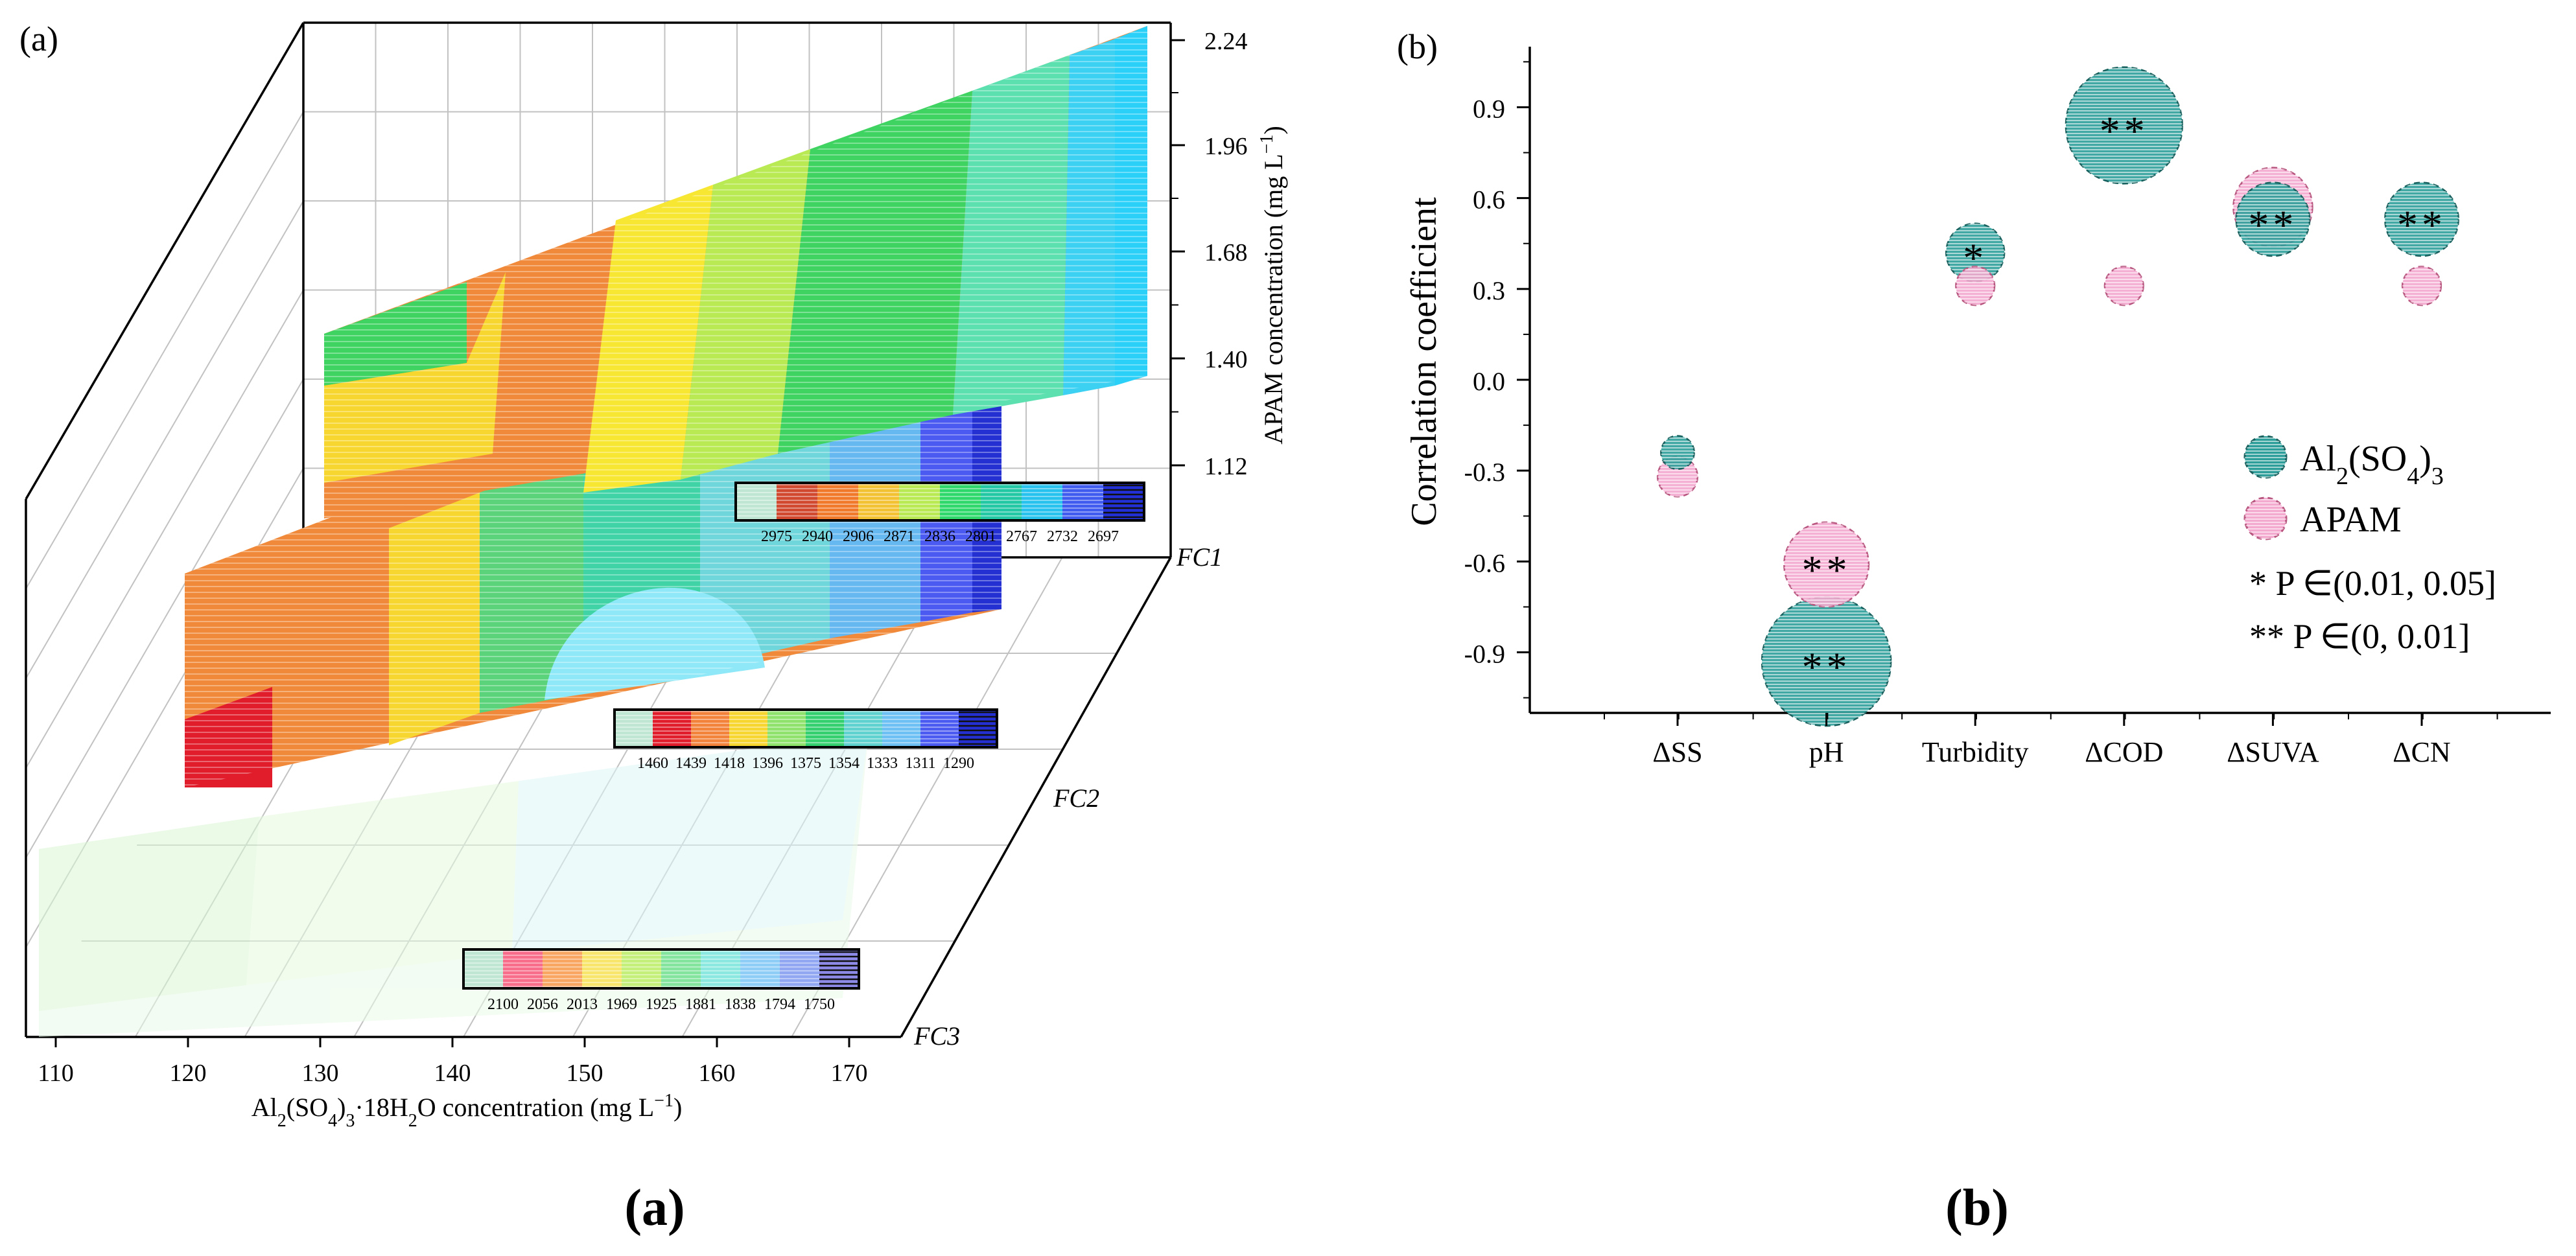  Describe the element at coordinates (1826, 667) in the screenshot. I see `significance-mark-al-1: **` at that location.